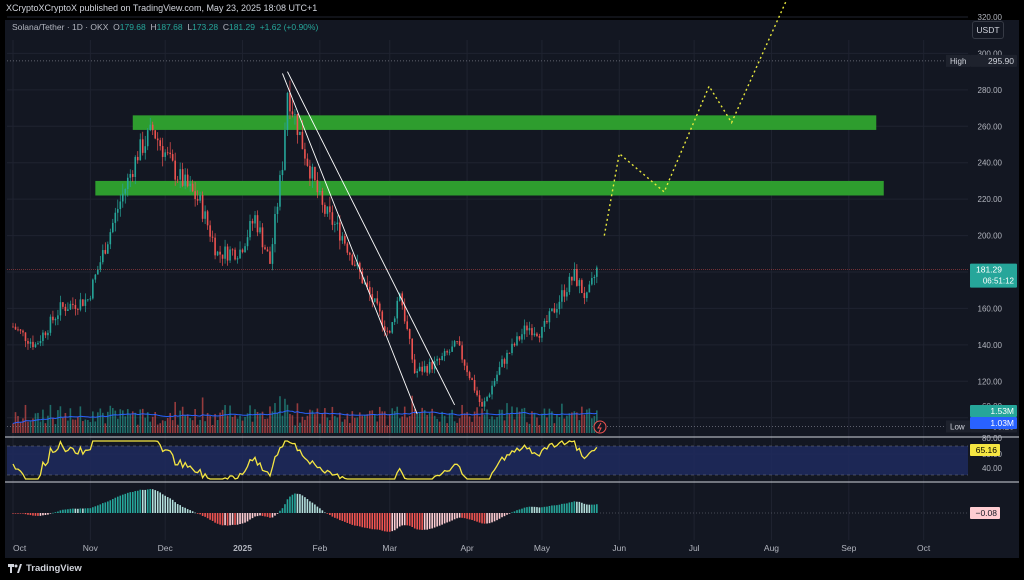 The width and height of the screenshot is (1024, 580). I want to click on time-axis-label: Dec, so click(166, 548).